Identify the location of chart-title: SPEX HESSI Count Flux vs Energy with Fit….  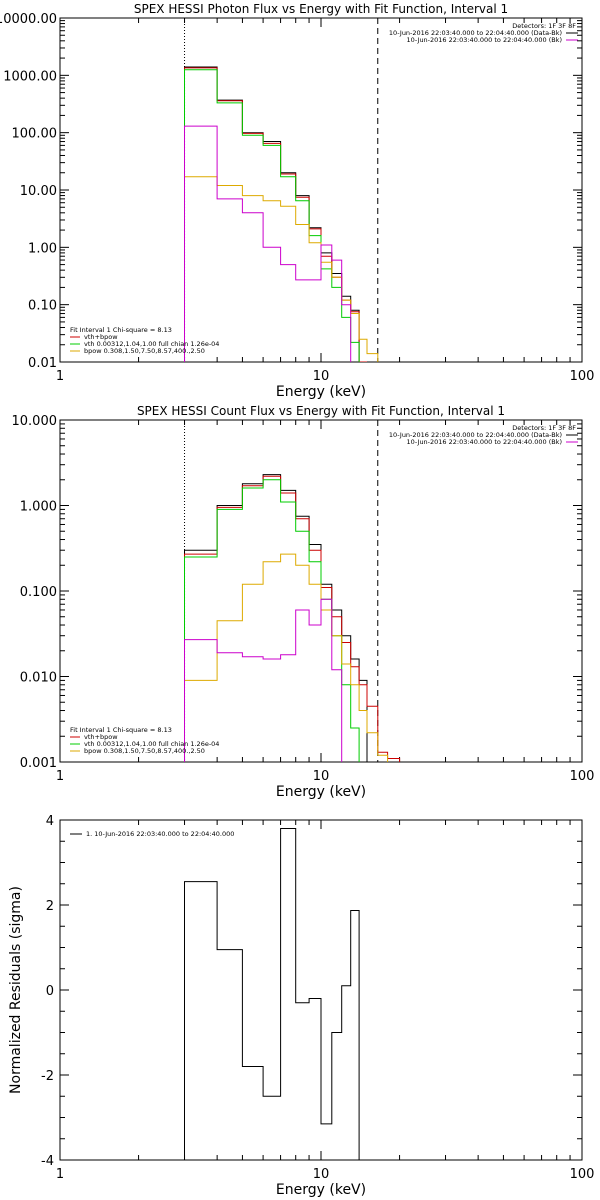
(321, 411).